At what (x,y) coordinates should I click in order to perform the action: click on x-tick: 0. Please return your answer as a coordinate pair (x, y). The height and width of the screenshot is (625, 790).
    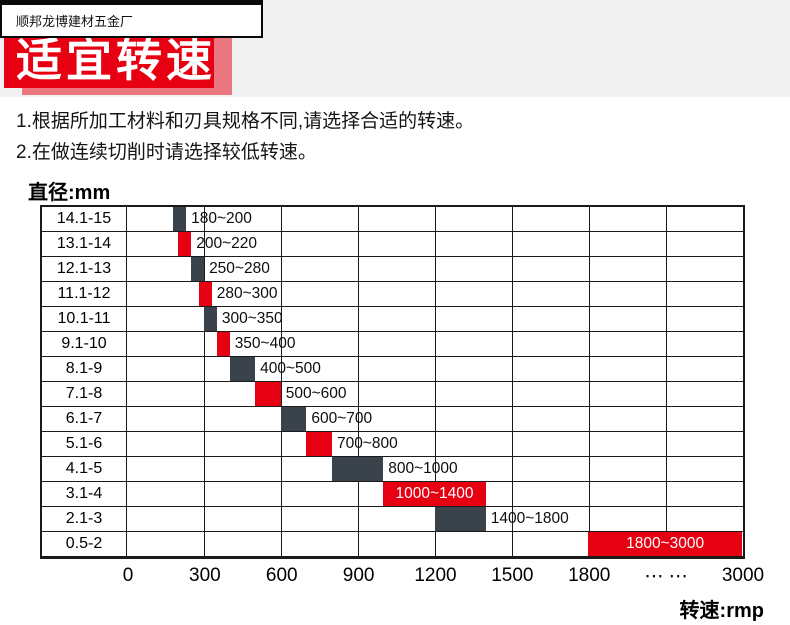
    Looking at the image, I should click on (128, 575).